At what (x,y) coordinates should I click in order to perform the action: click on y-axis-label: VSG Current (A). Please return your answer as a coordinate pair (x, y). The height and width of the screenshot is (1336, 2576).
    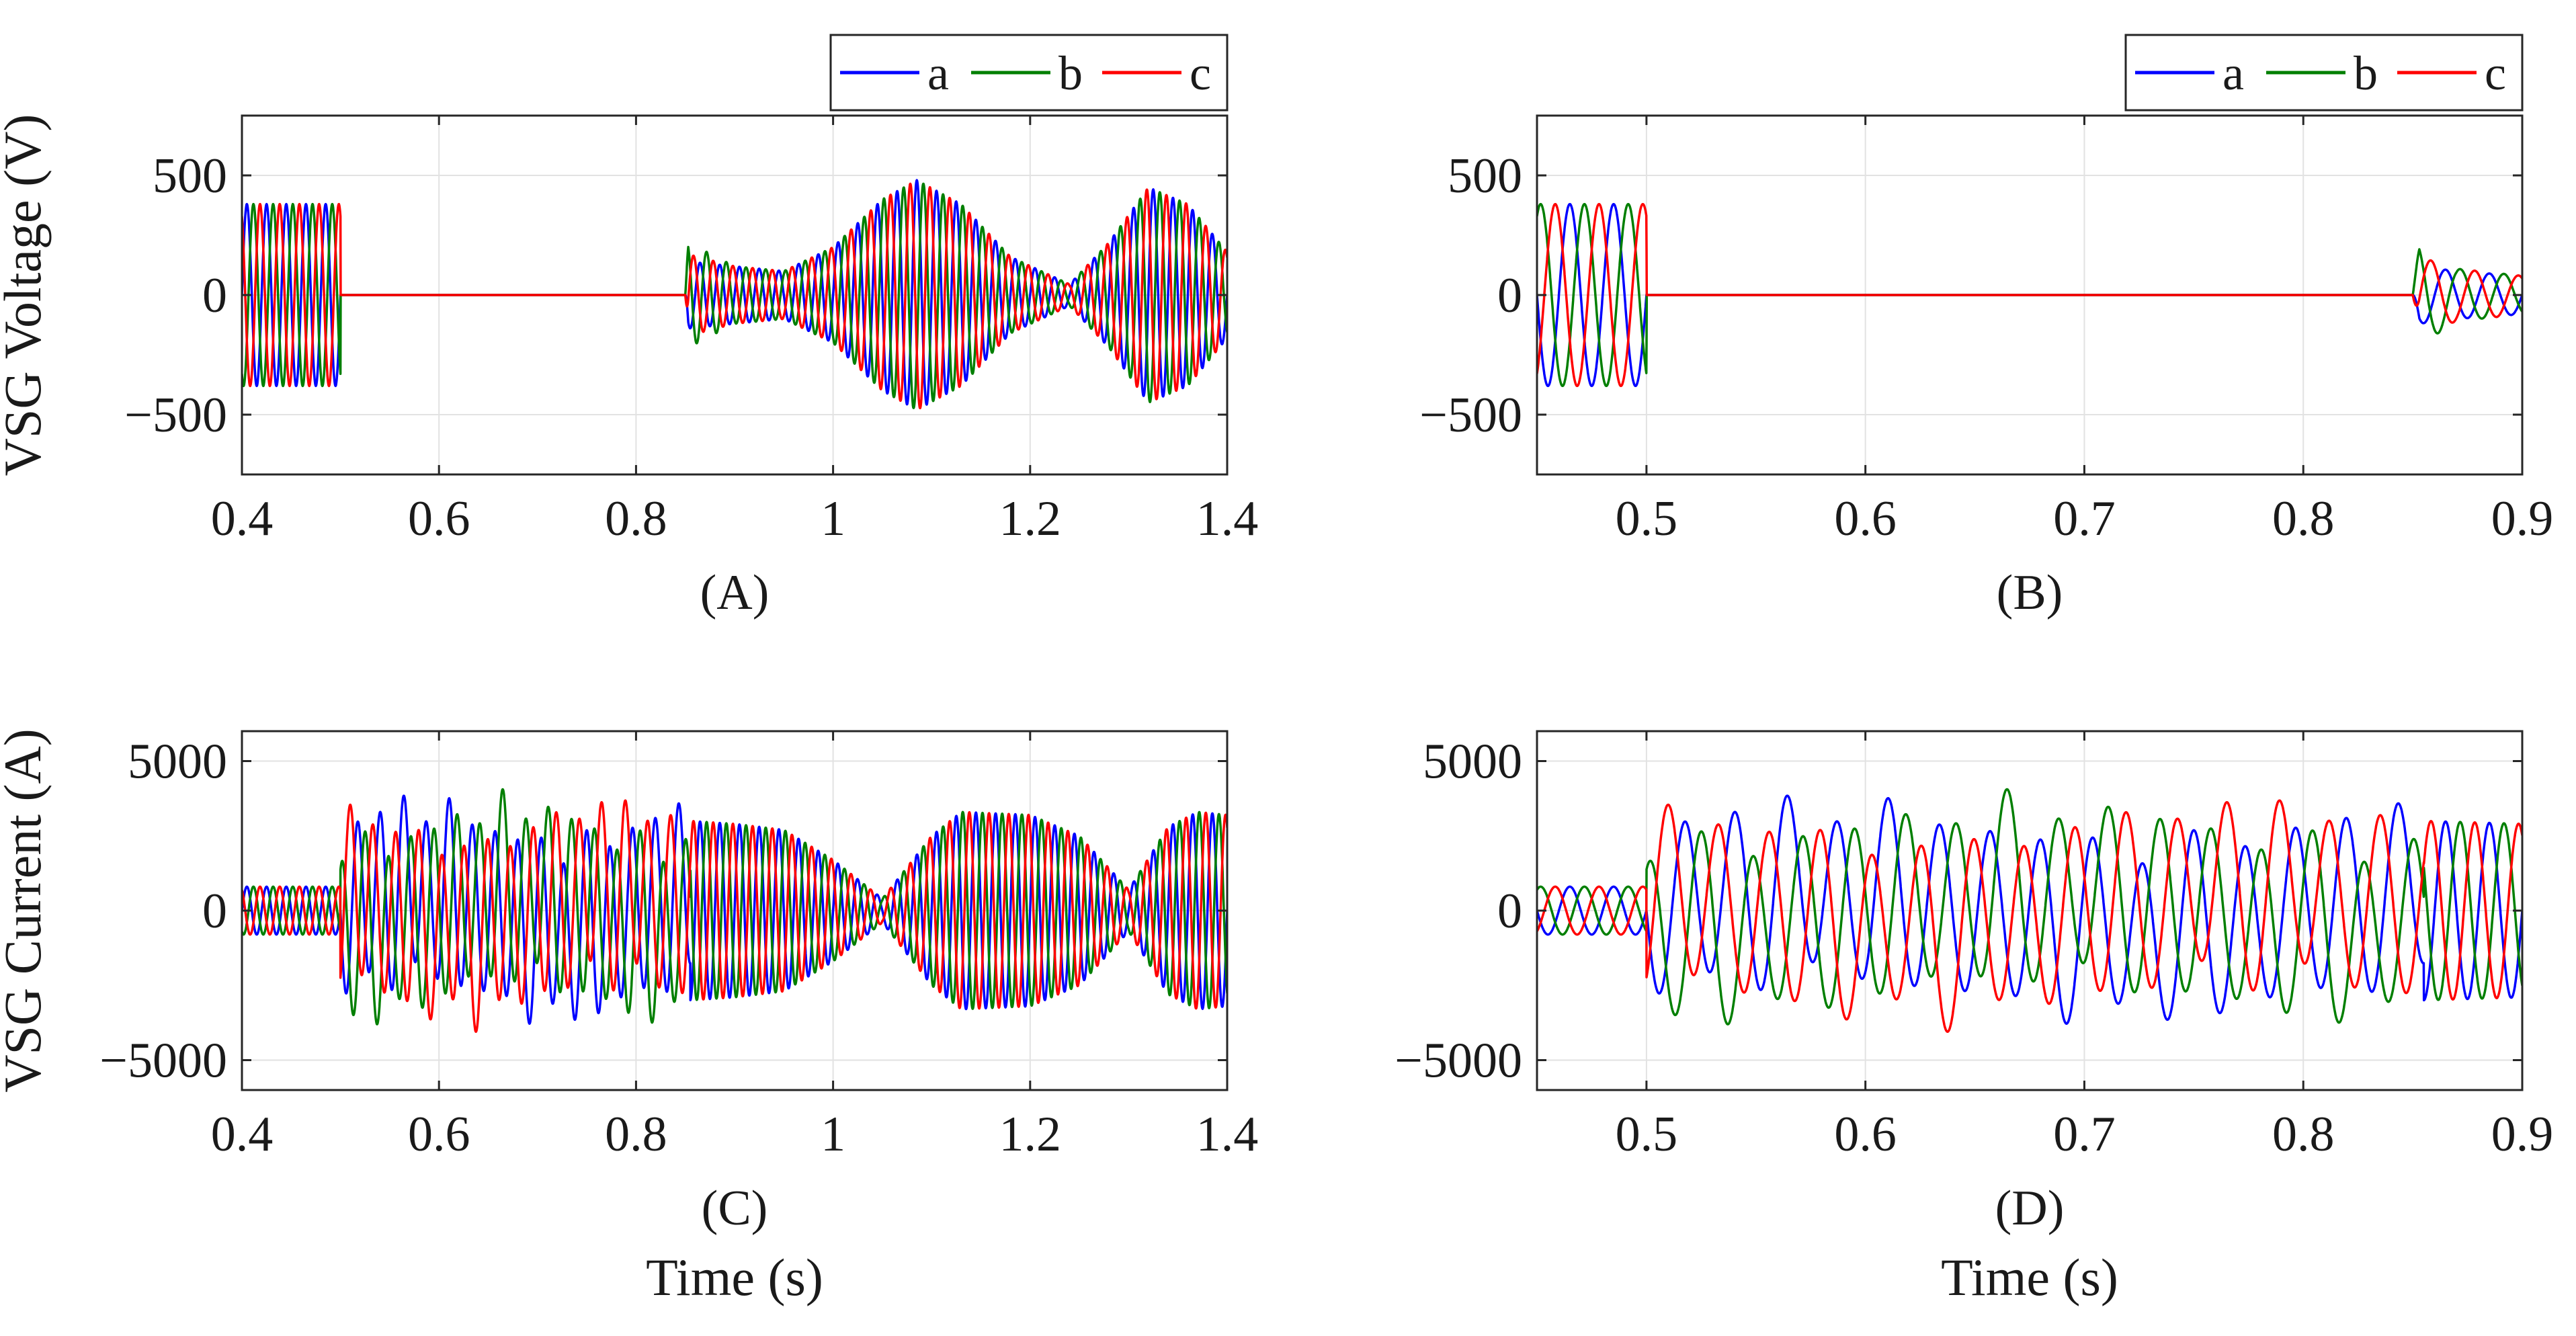
    Looking at the image, I should click on (26, 910).